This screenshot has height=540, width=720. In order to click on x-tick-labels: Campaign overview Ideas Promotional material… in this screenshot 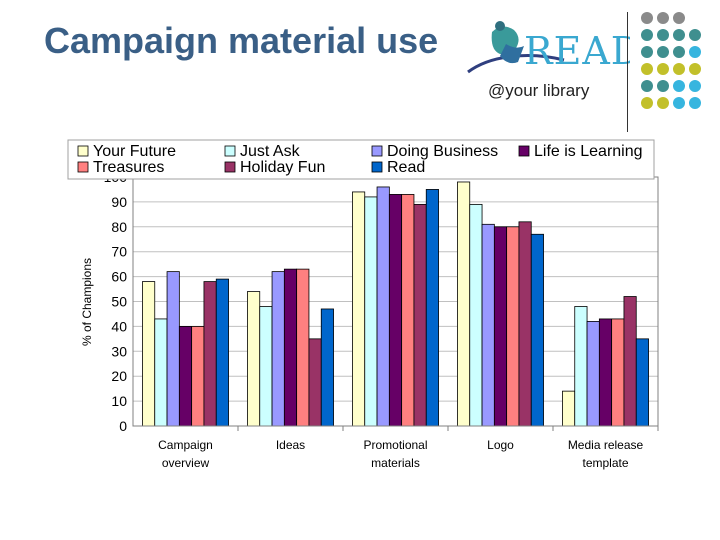, I will do `click(400, 454)`.